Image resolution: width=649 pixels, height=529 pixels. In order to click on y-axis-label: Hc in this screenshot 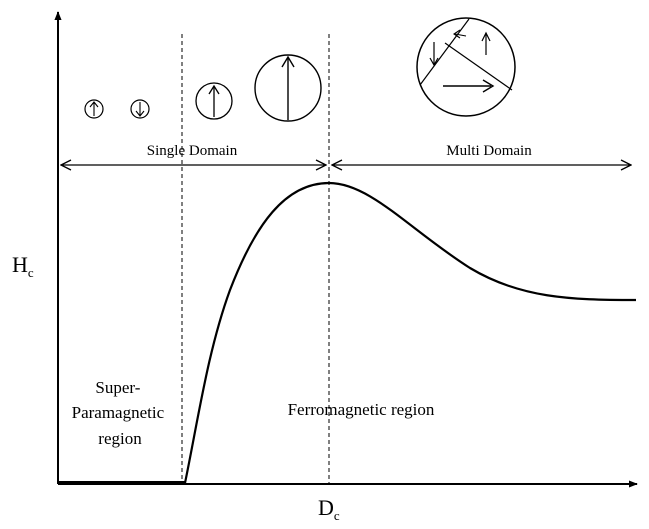, I will do `click(23, 266)`.